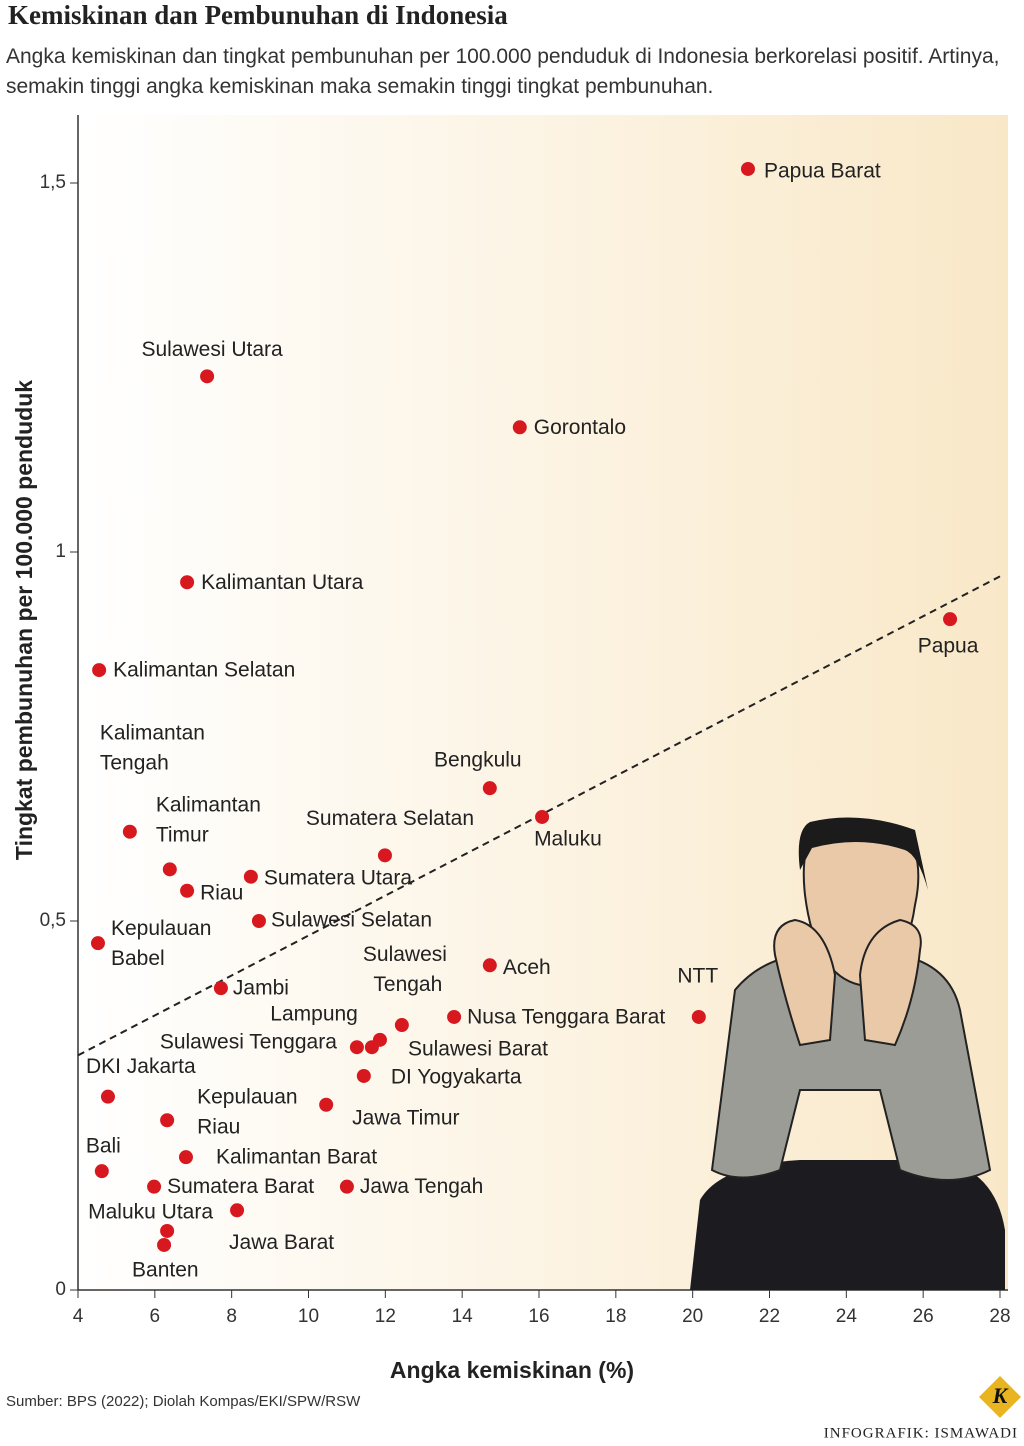 The height and width of the screenshot is (1446, 1024). Describe the element at coordinates (999, 1316) in the screenshot. I see `x-tick-label: 28` at that location.